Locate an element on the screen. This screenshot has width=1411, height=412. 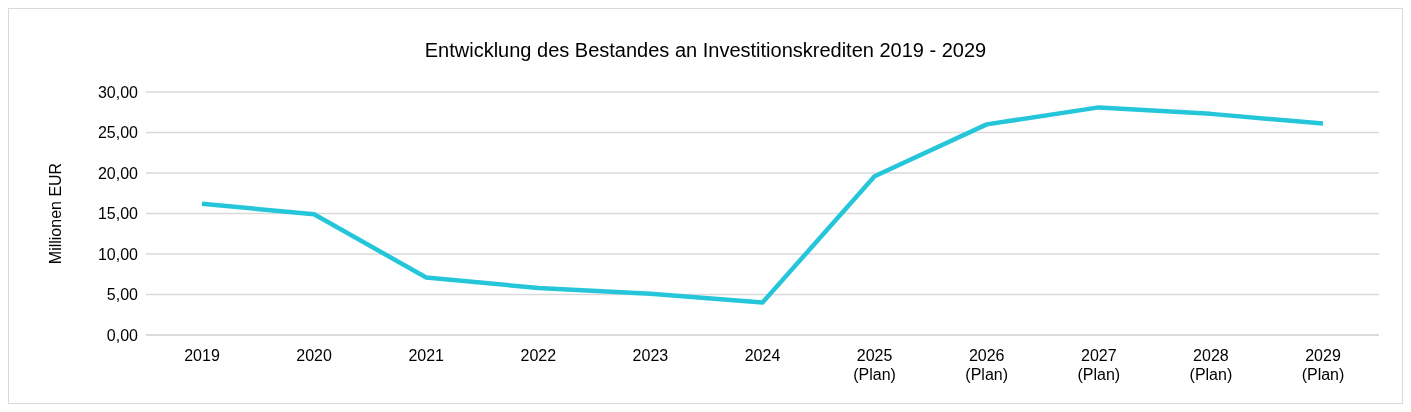
y-tick-label: 25,00 is located at coordinates (118, 133).